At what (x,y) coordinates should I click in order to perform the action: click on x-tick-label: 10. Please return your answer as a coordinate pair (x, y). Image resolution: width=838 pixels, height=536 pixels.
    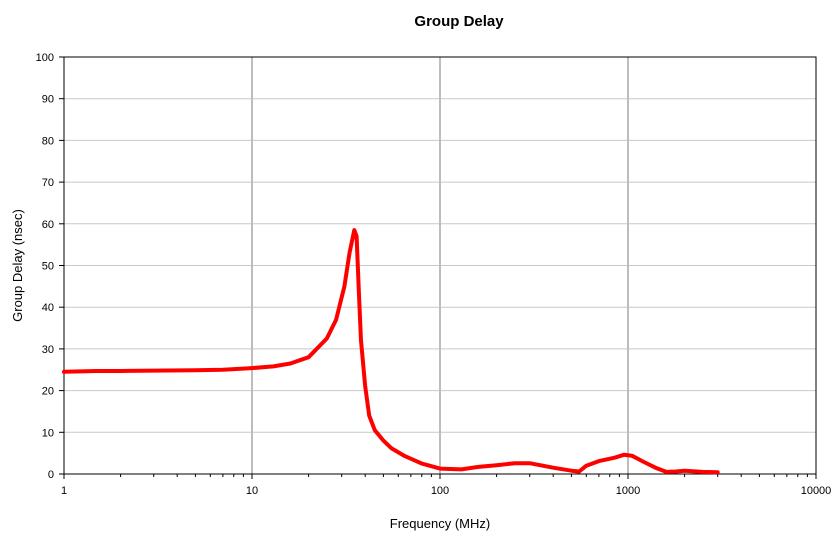
    Looking at the image, I should click on (252, 491).